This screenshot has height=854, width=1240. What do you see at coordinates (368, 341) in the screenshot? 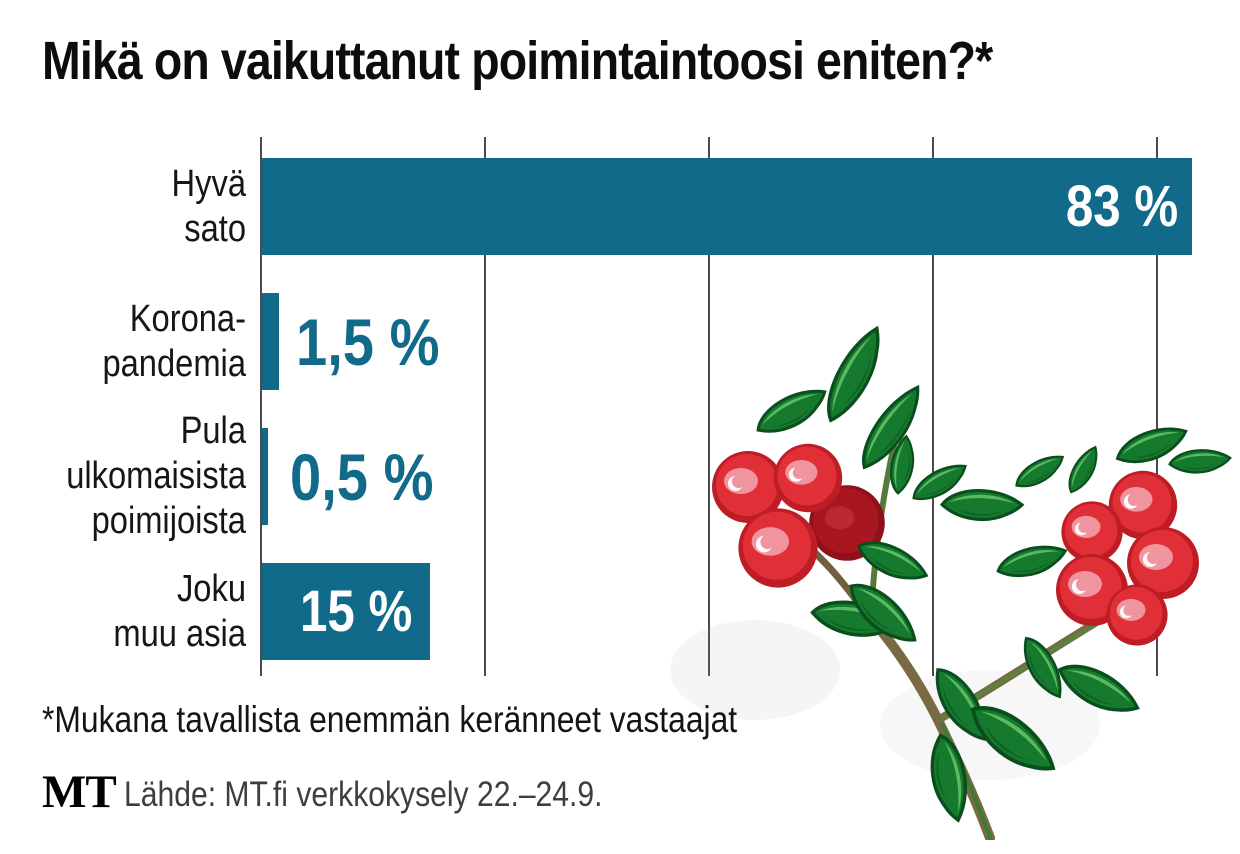
I see `value-label-korona-pandemia: 1,5 %` at bounding box center [368, 341].